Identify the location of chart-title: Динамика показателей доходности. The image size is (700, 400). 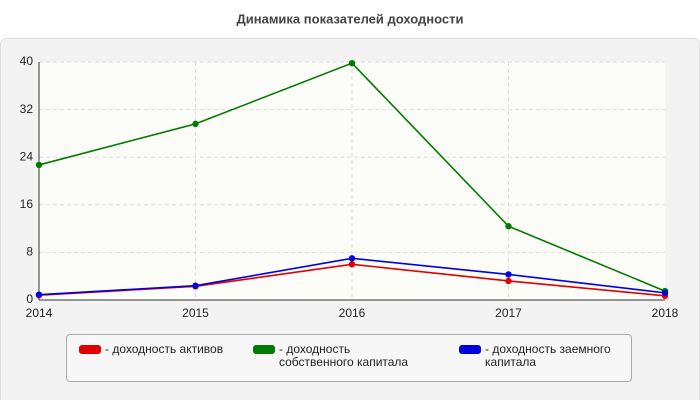
(349, 18).